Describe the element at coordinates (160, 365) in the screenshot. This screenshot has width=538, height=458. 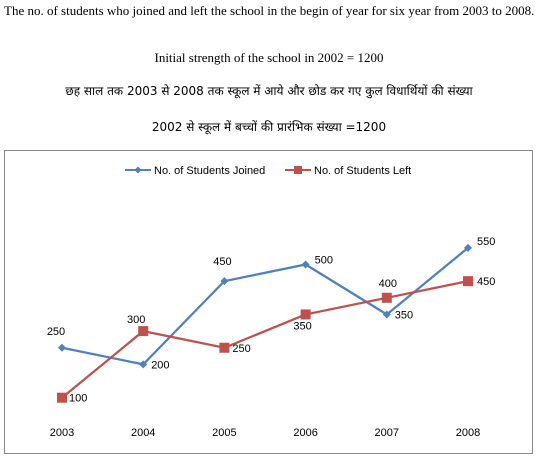
I see `data-label: 200` at that location.